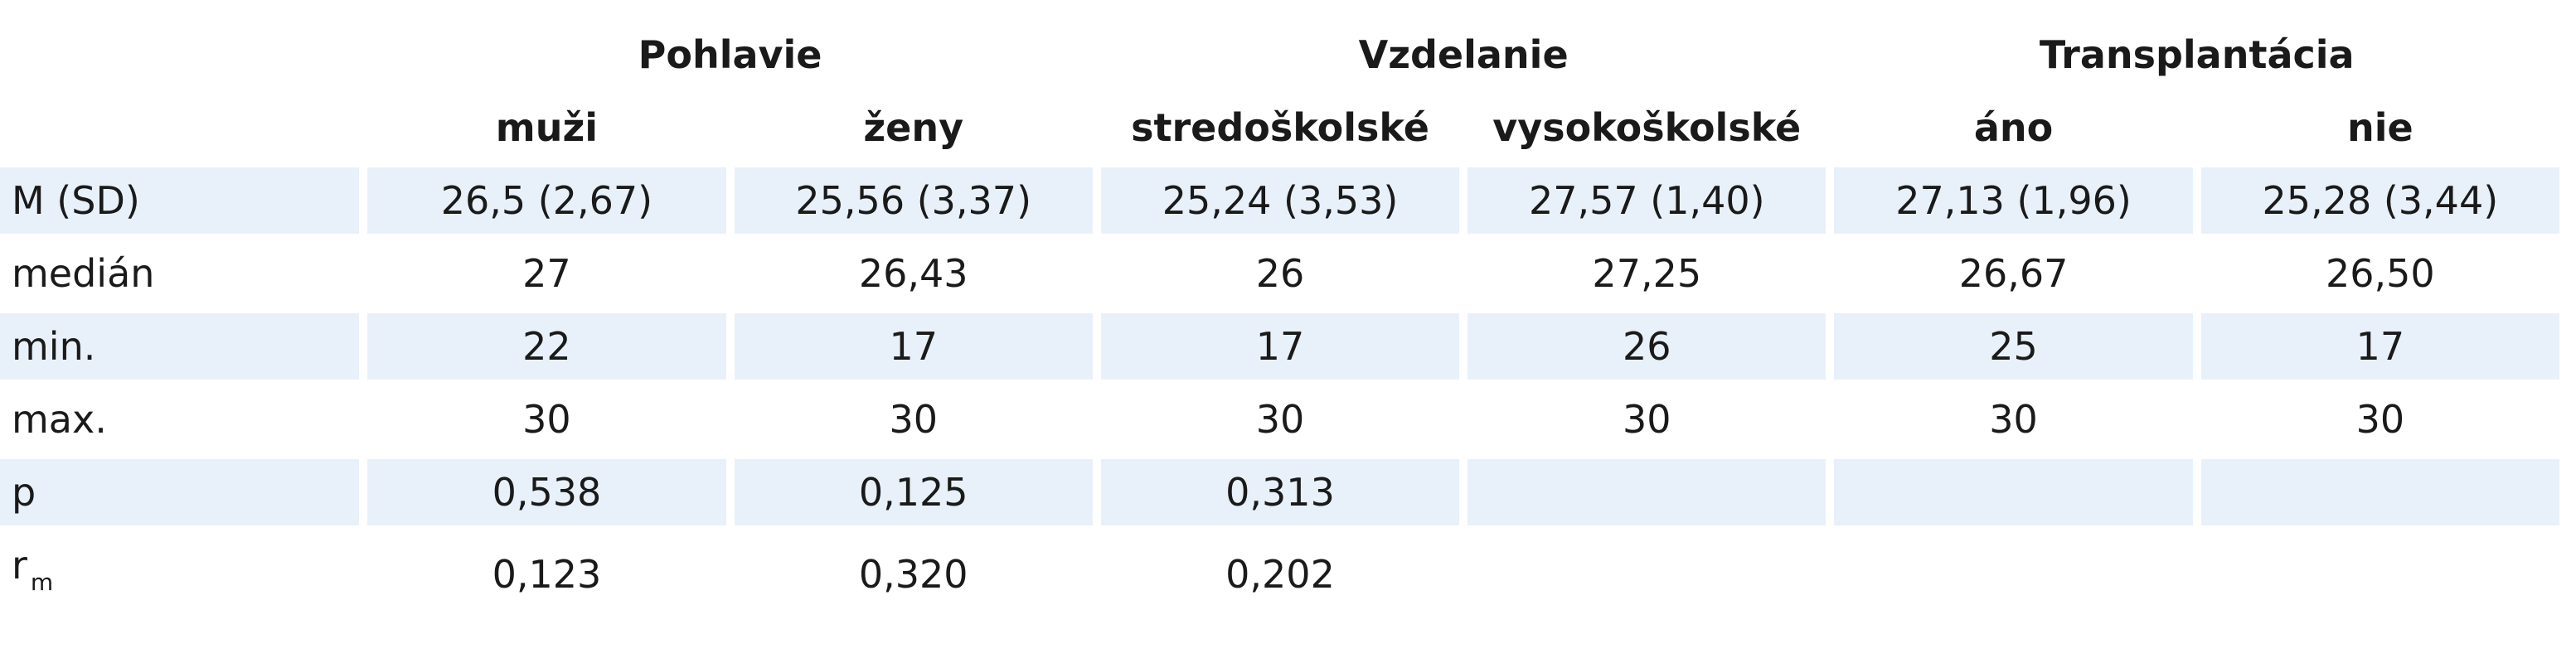  What do you see at coordinates (546, 200) in the screenshot?
I see `table-cell: 26,5 (2,67)` at bounding box center [546, 200].